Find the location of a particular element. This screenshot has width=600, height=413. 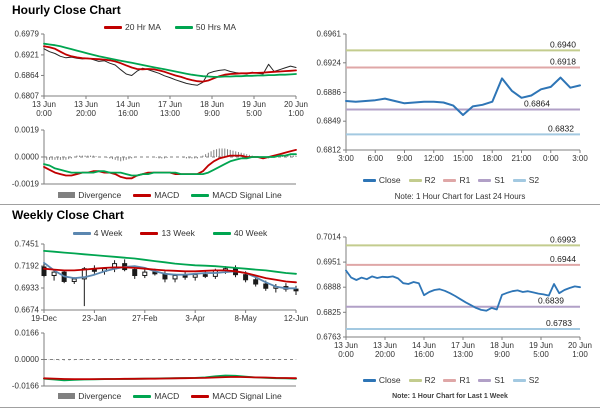

legend-item-40-week: 40 Week is located at coordinates (239, 233).